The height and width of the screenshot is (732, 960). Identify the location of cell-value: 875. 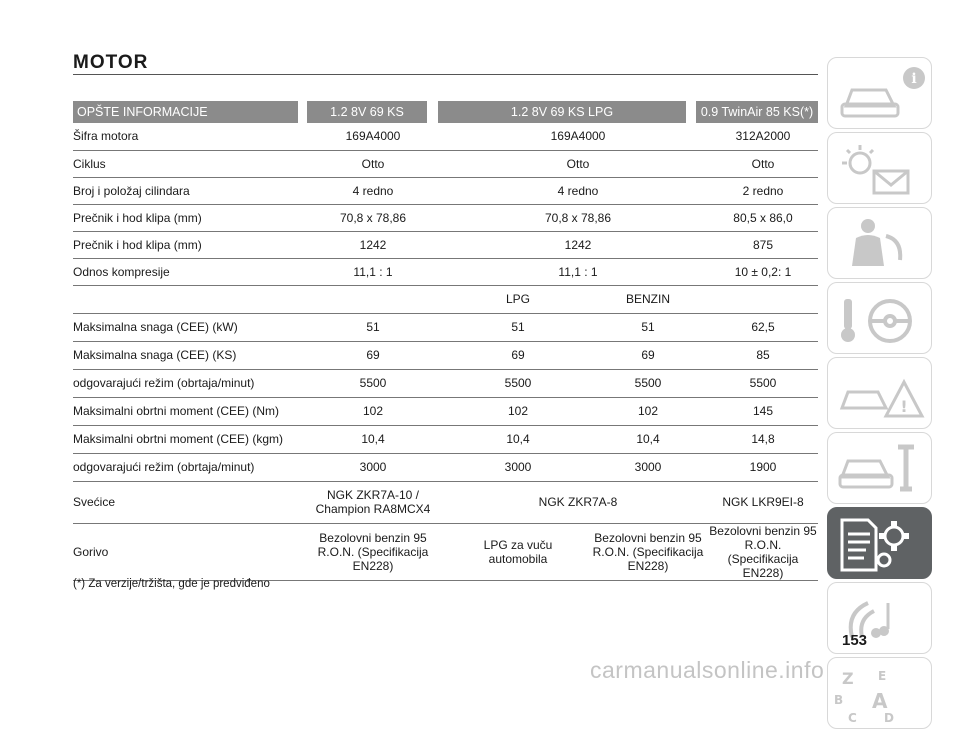
(763, 245).